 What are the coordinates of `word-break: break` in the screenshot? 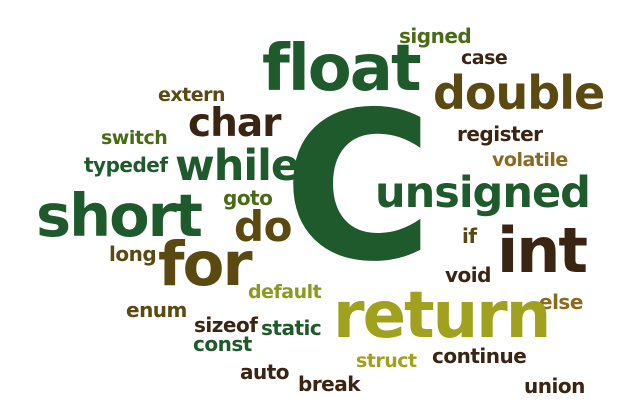 It's located at (329, 384).